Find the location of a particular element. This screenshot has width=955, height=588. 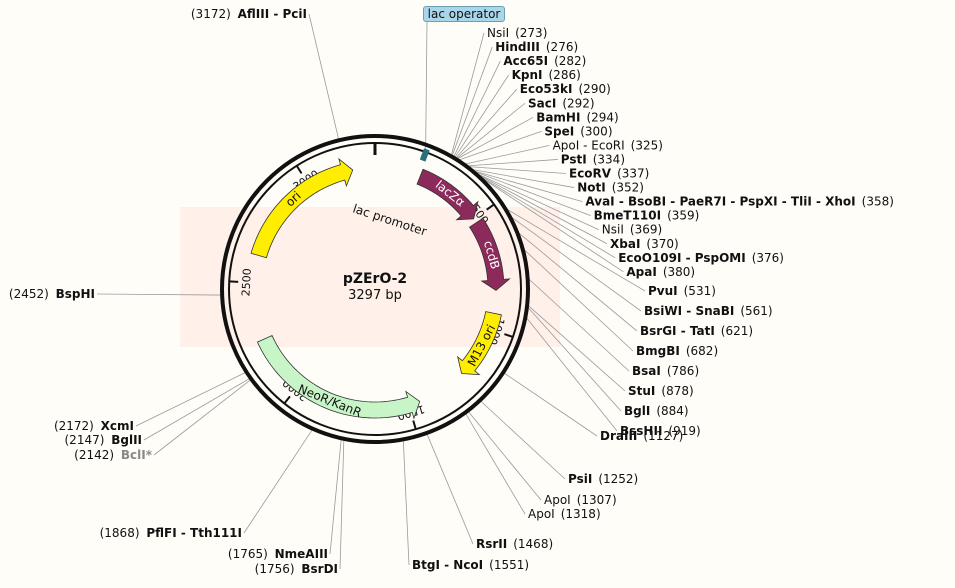

site-position: (919) is located at coordinates (684, 431).